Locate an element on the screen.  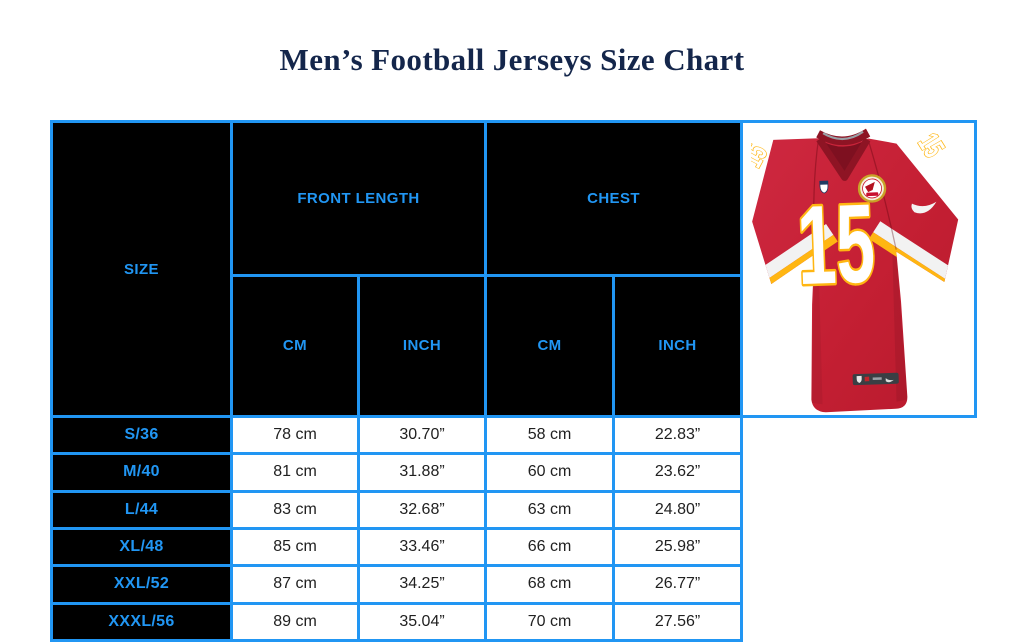
front-cm-cell: 87 cm is located at coordinates (295, 584).